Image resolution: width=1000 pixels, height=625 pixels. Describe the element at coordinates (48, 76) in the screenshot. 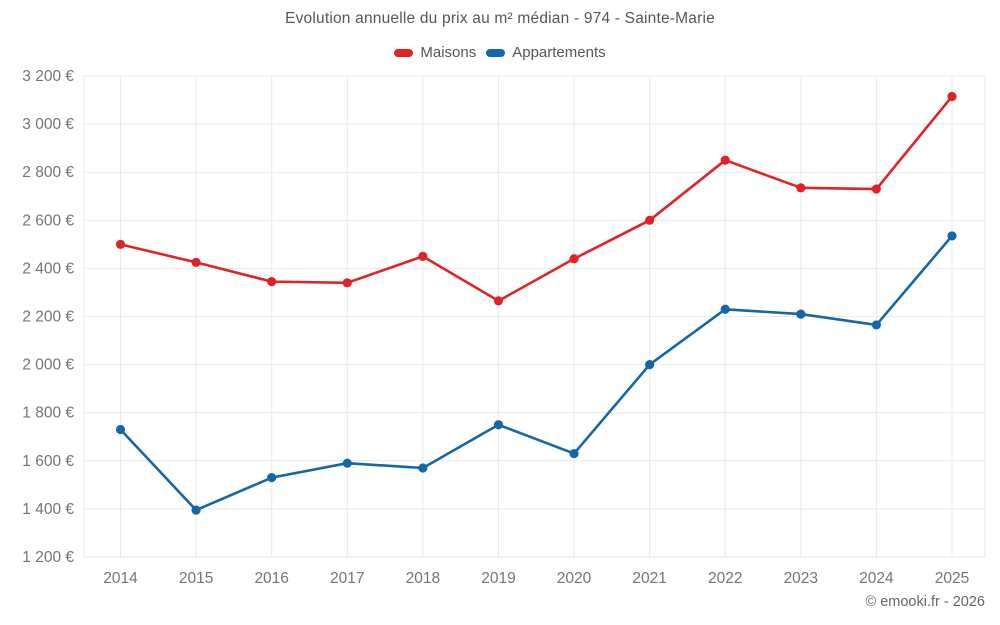

I see `y-tick-label: 3 200 €` at that location.